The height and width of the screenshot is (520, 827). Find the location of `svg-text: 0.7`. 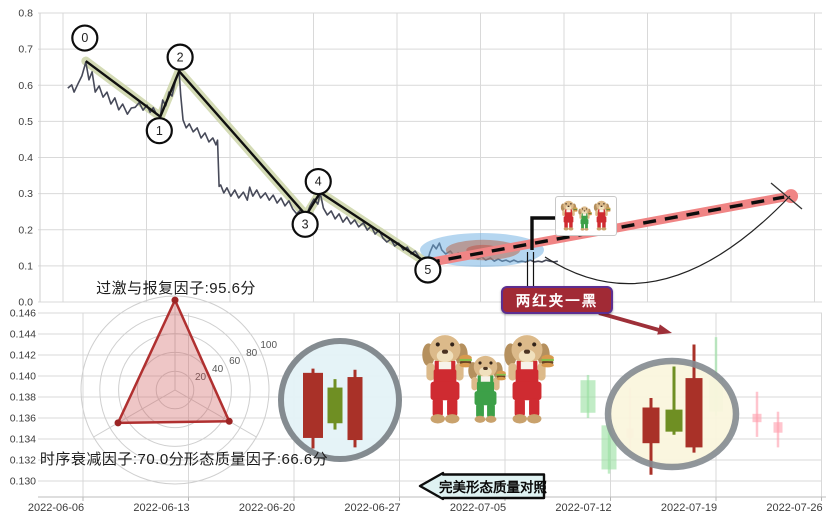

svg-text: 0.7 is located at coordinates (25, 50).